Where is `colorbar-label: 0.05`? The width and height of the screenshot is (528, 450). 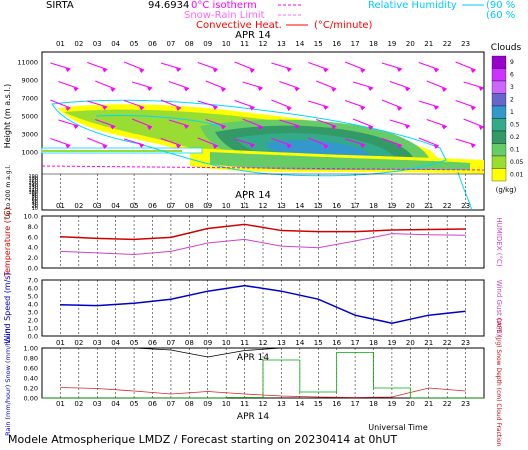 colorbar-label: 0.05 is located at coordinates (517, 162).